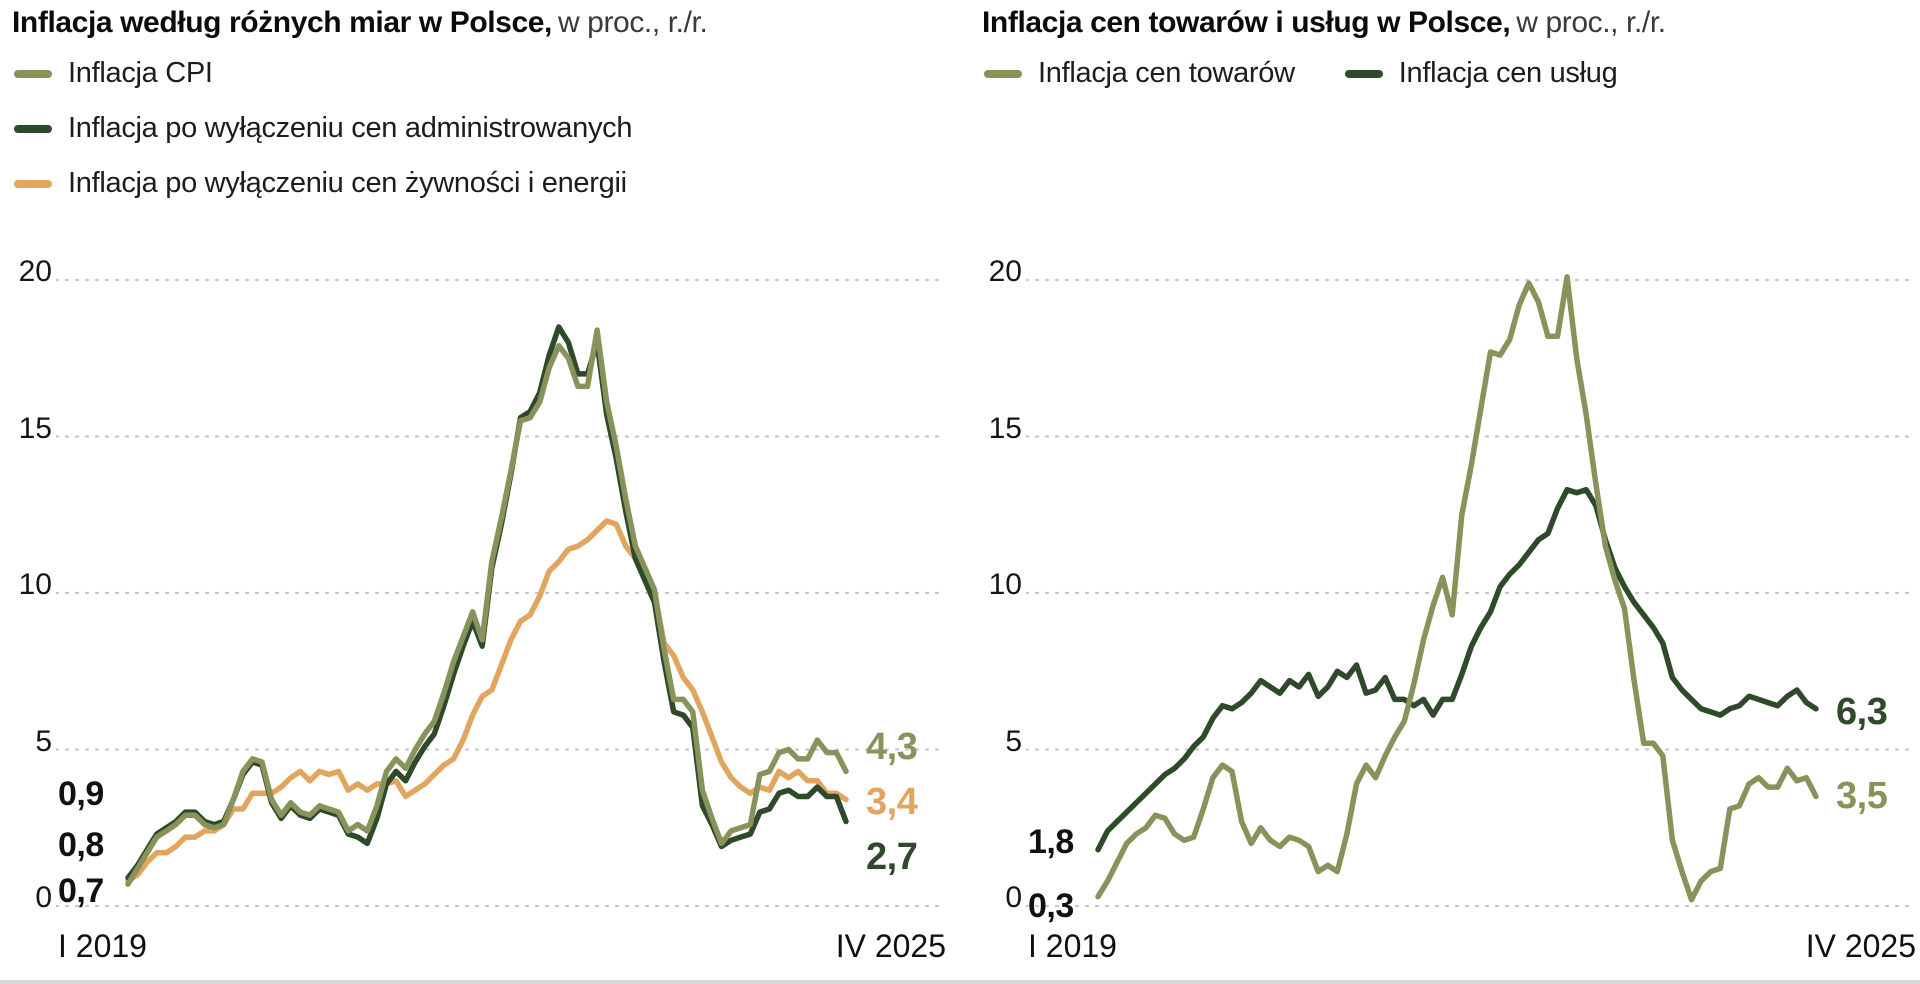 Image resolution: width=1920 pixels, height=984 pixels. What do you see at coordinates (81, 891) in the screenshot?
I see `series-start-value: 0,7` at bounding box center [81, 891].